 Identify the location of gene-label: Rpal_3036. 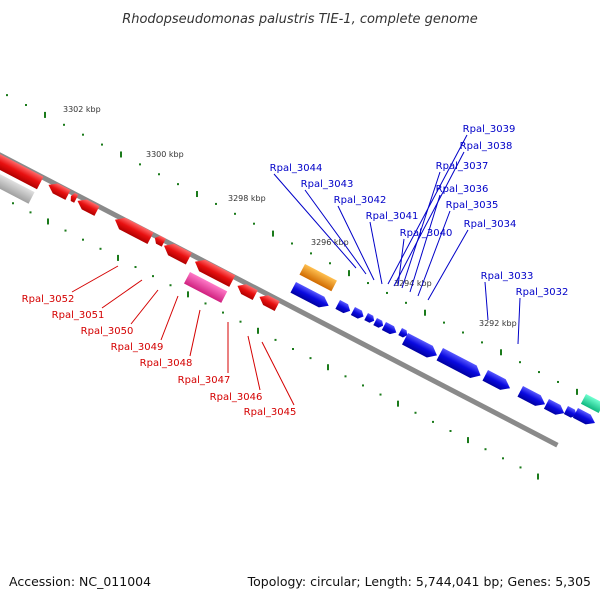
(462, 189).